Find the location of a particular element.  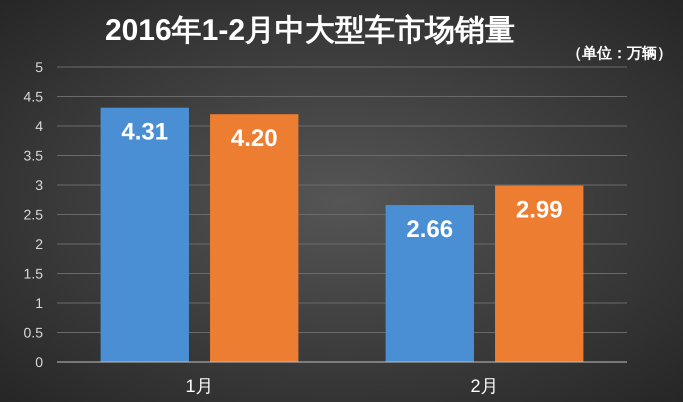

y-tick-label: 1.5 is located at coordinates (34, 274).